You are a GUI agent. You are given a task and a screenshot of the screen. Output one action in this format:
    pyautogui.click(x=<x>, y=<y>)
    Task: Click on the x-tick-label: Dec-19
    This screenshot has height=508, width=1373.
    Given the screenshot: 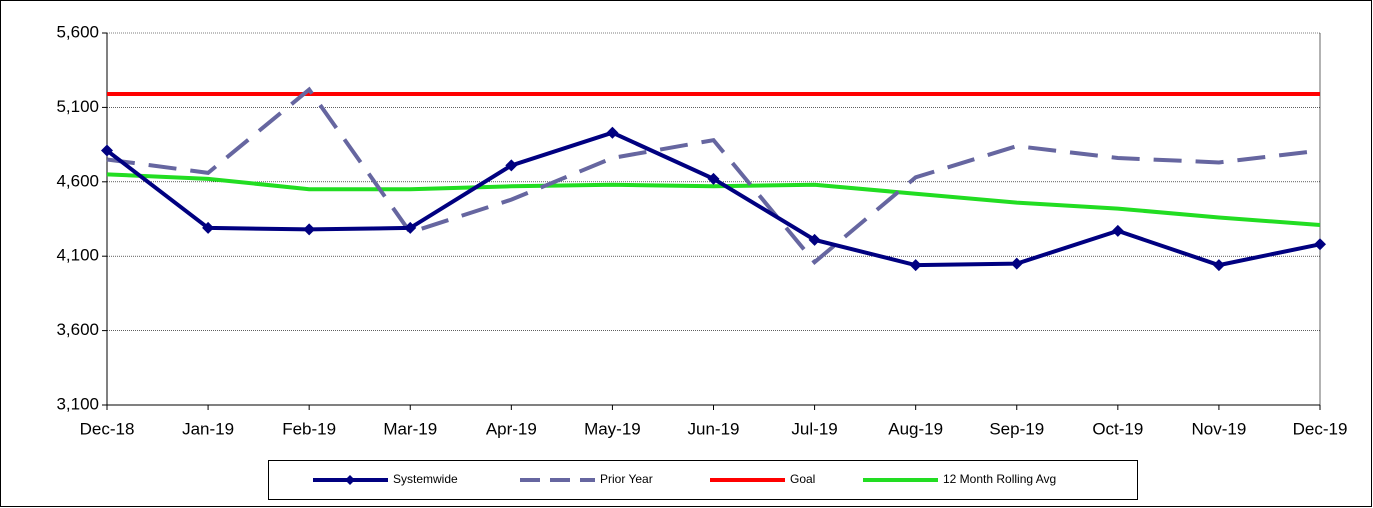 What is the action you would take?
    pyautogui.click(x=1320, y=428)
    